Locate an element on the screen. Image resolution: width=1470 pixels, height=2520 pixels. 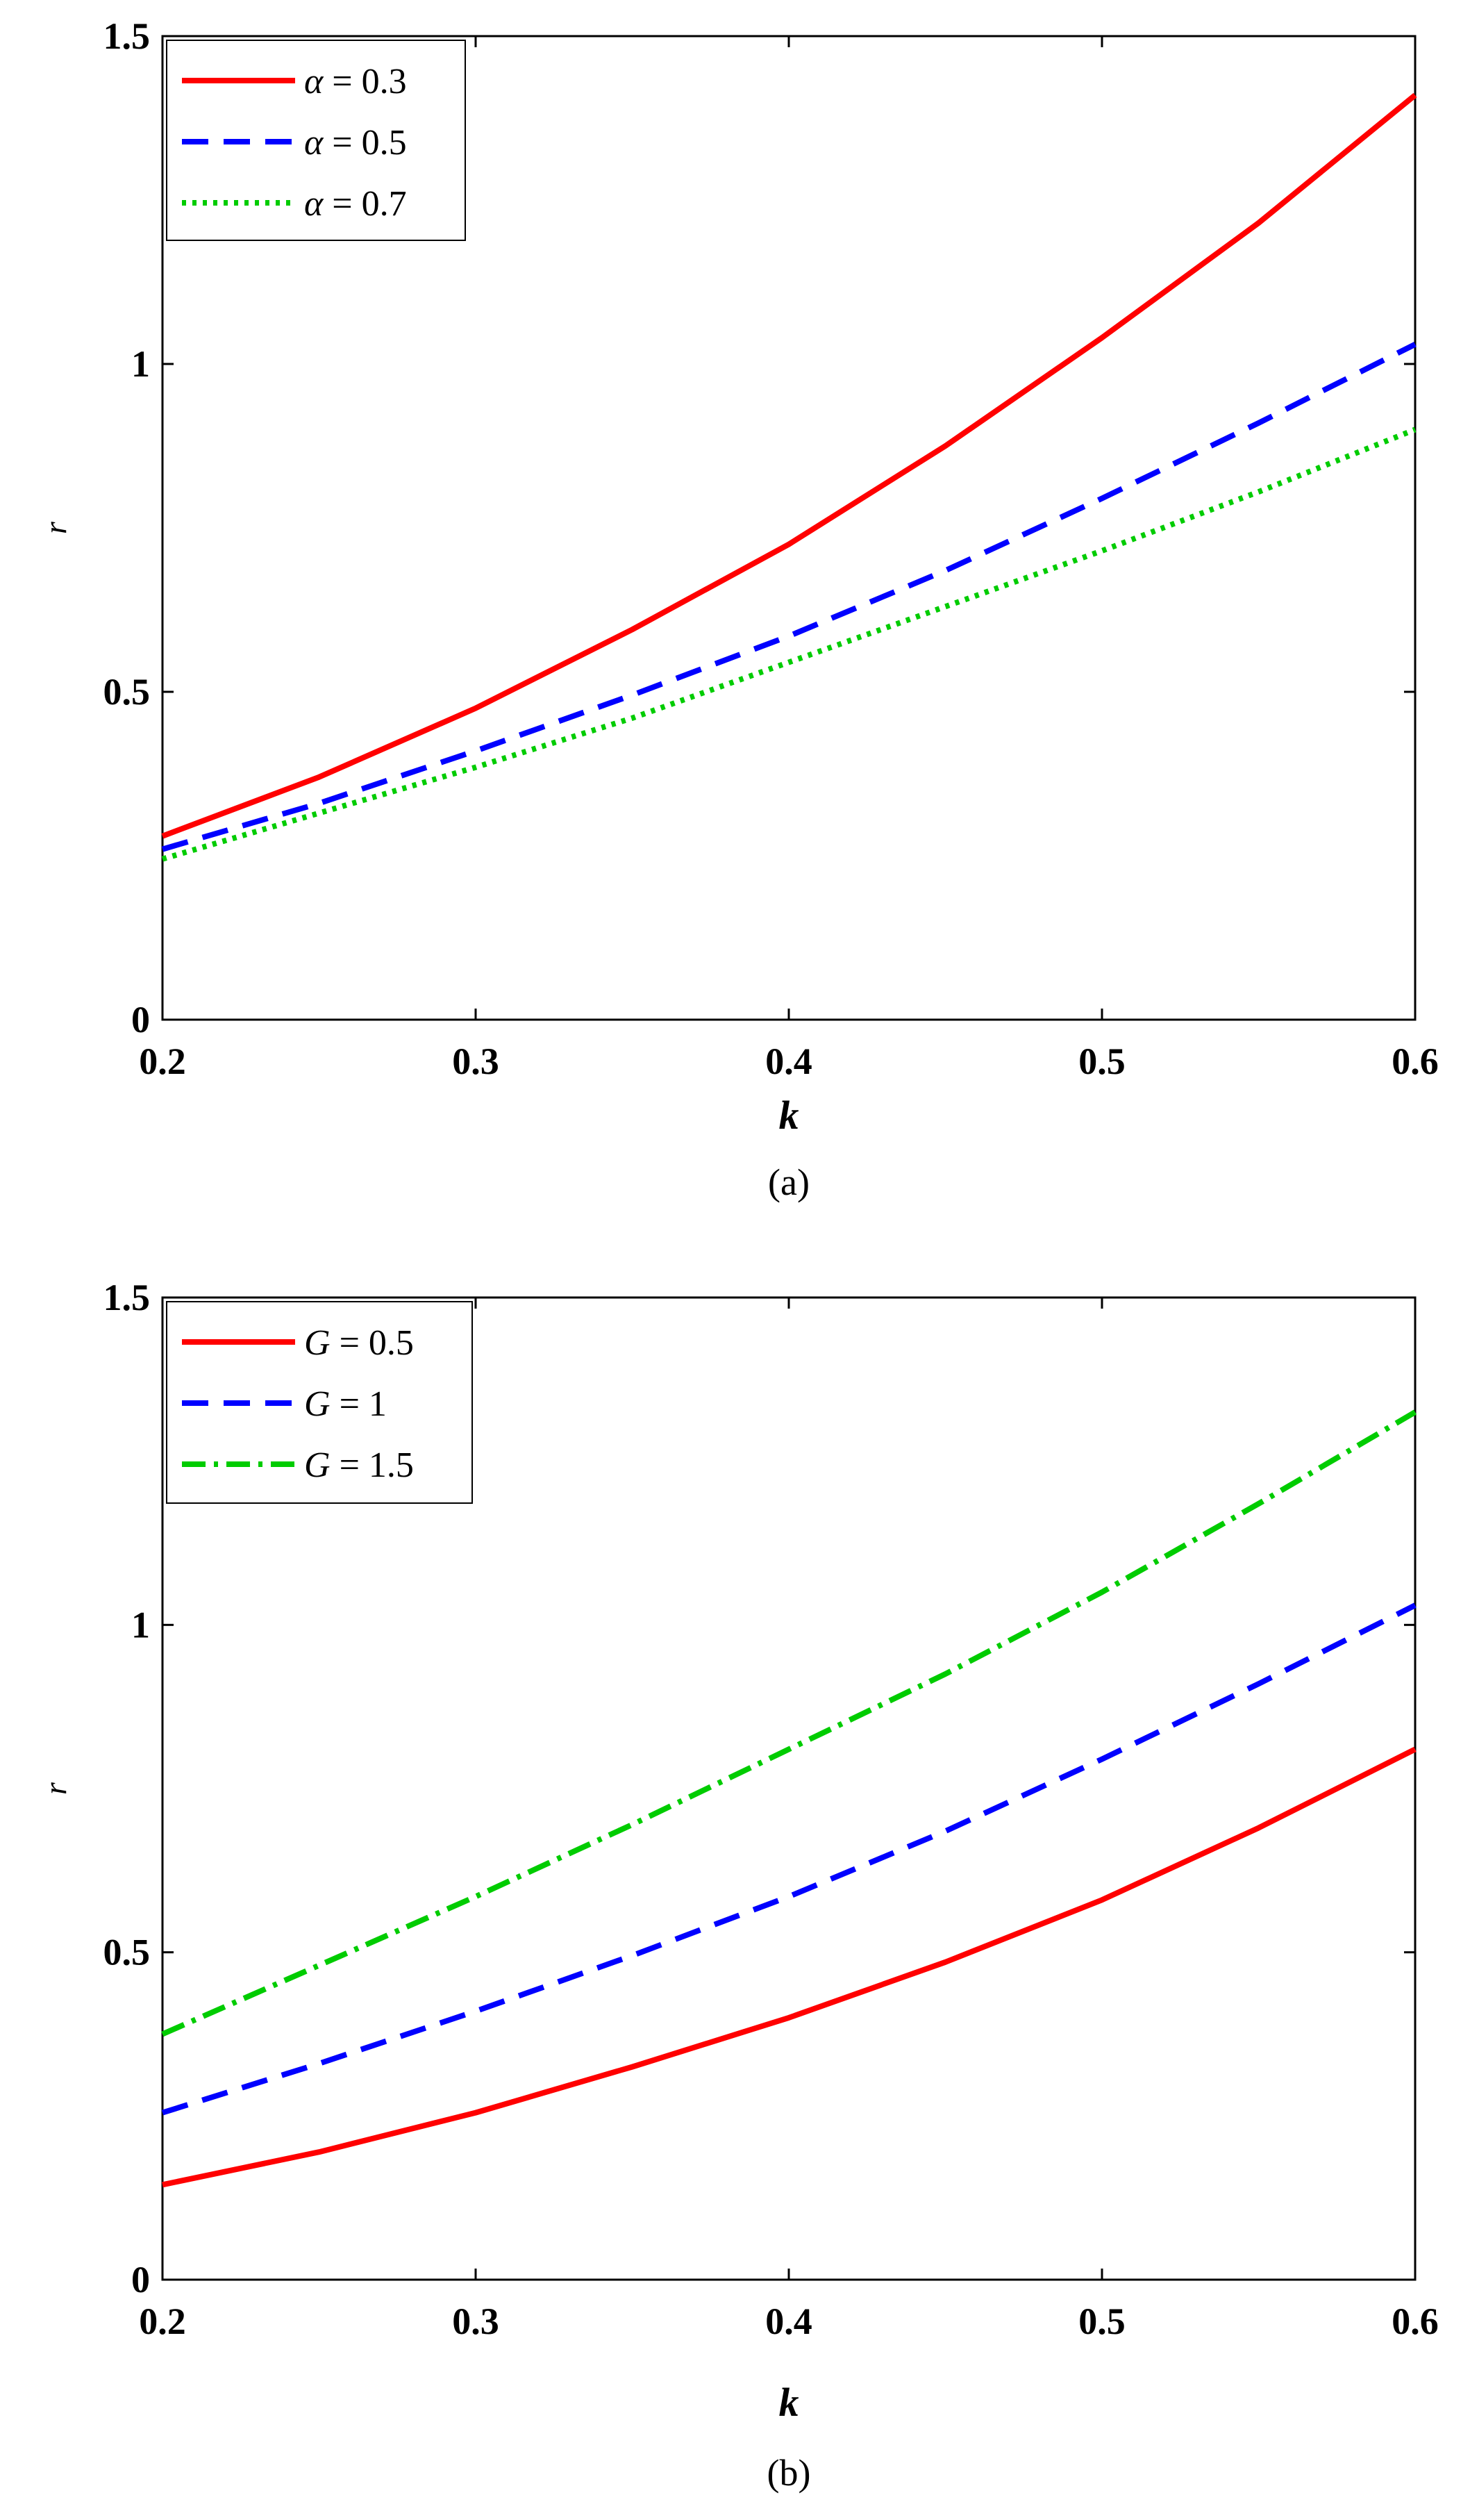
panel-caption: (b) is located at coordinates (789, 2473).